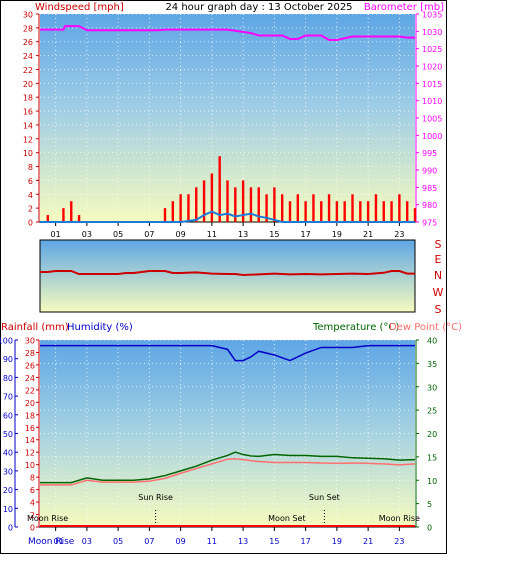 This screenshot has width=529, height=563. What do you see at coordinates (28, 70) in the screenshot?
I see `wind-y-tick-label: 22` at bounding box center [28, 70].